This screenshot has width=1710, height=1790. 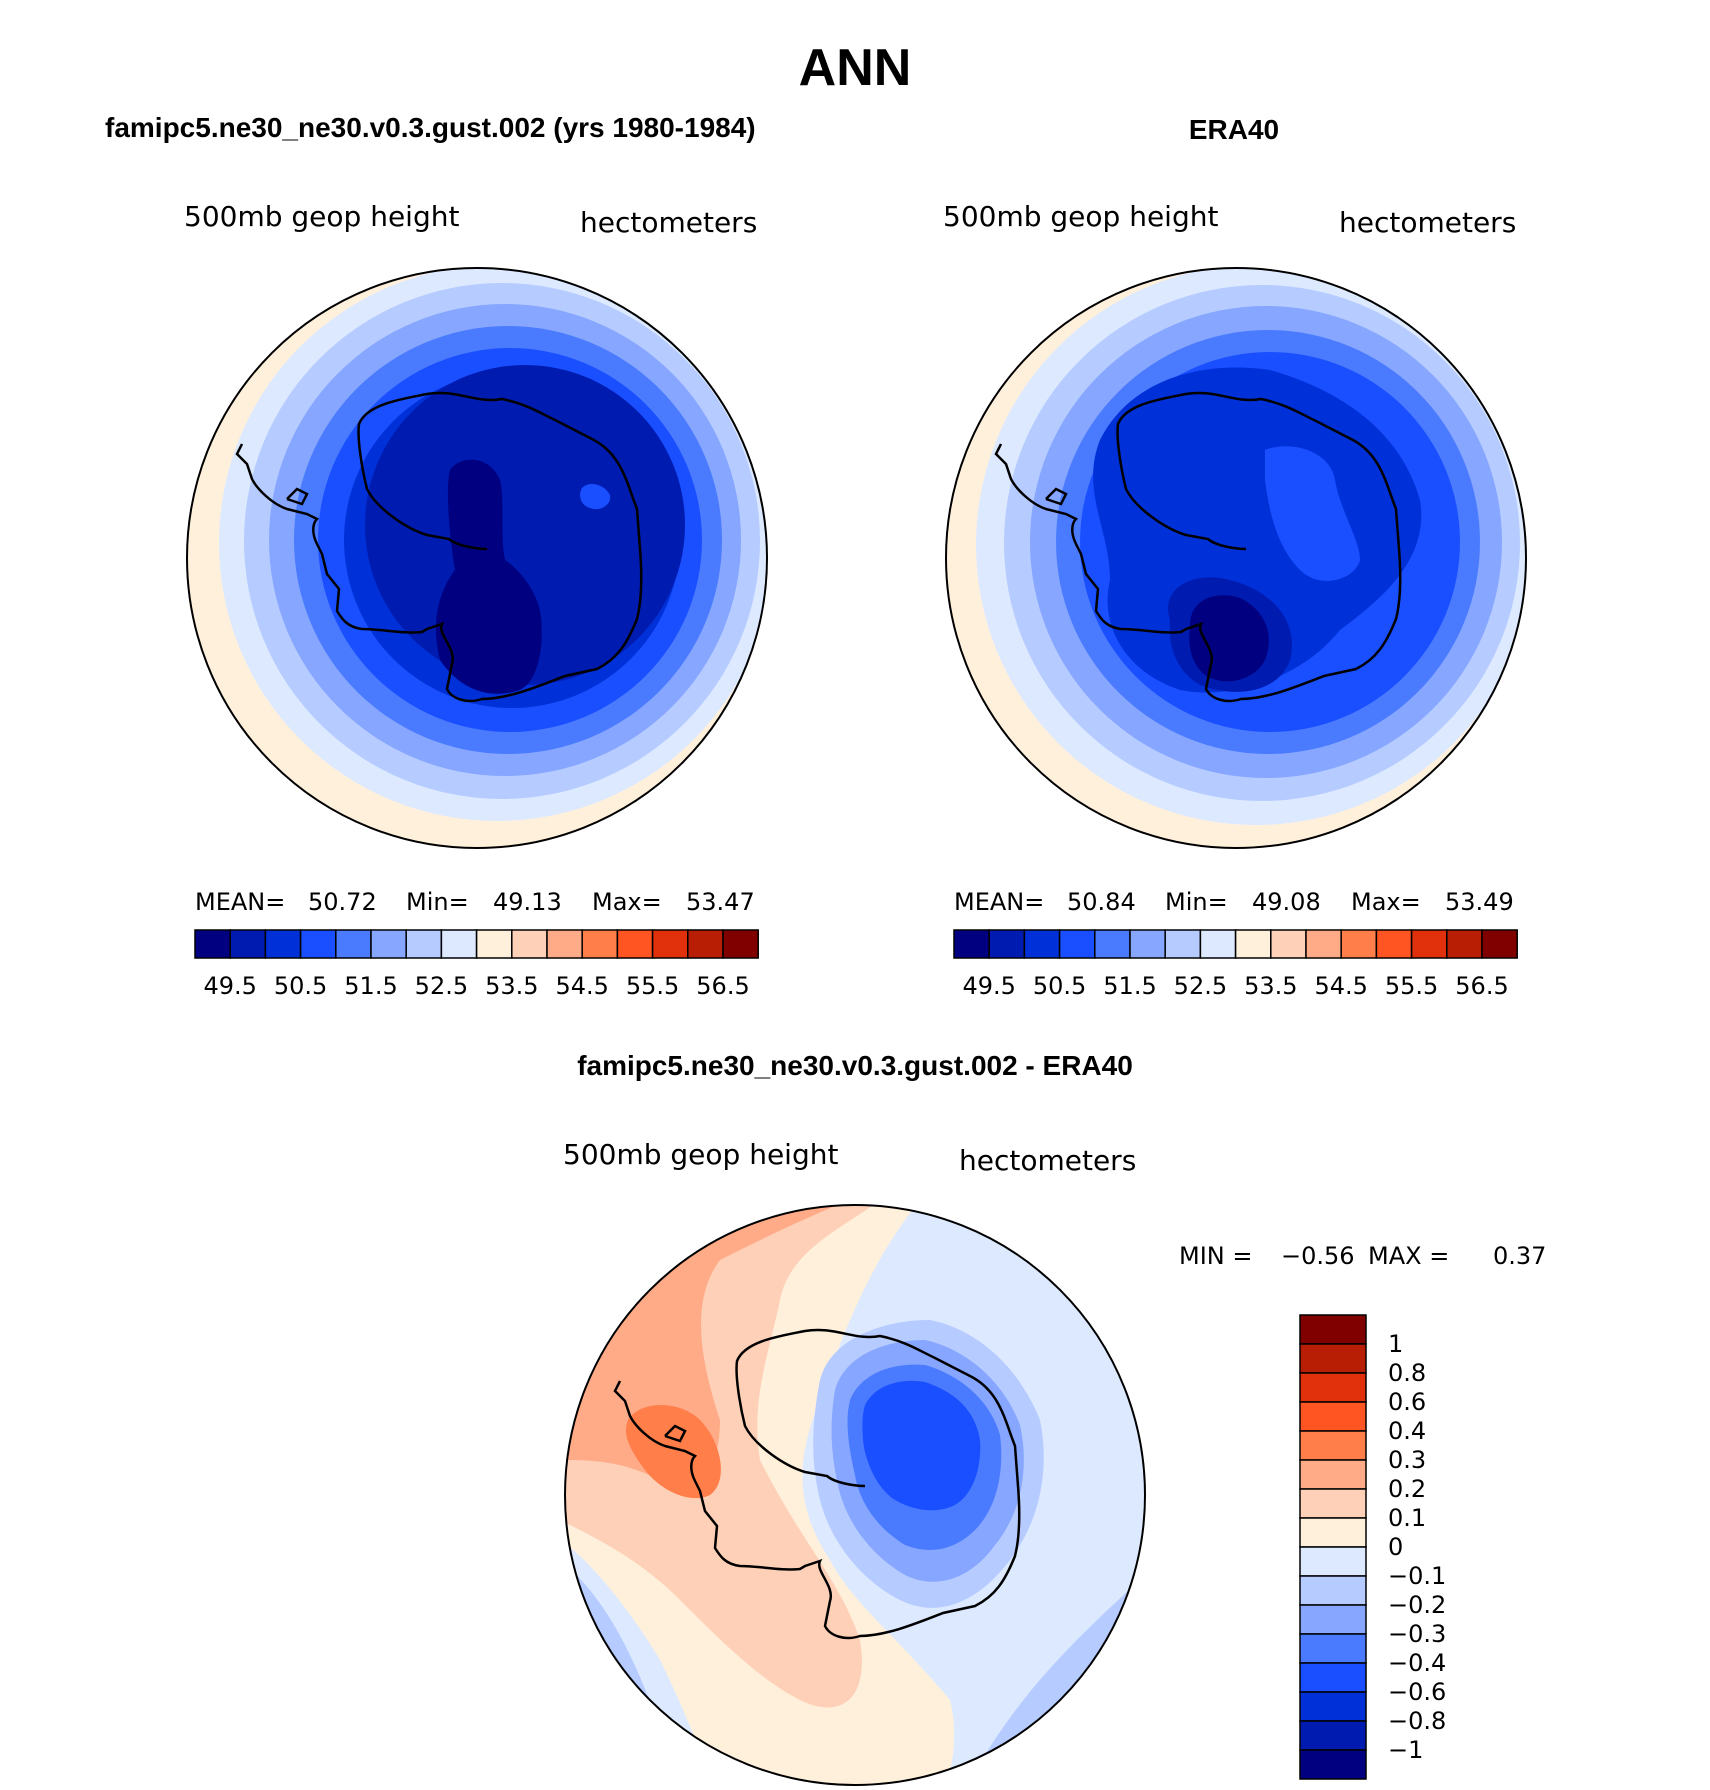 I want to click on min-value: 49.13, so click(x=527, y=902).